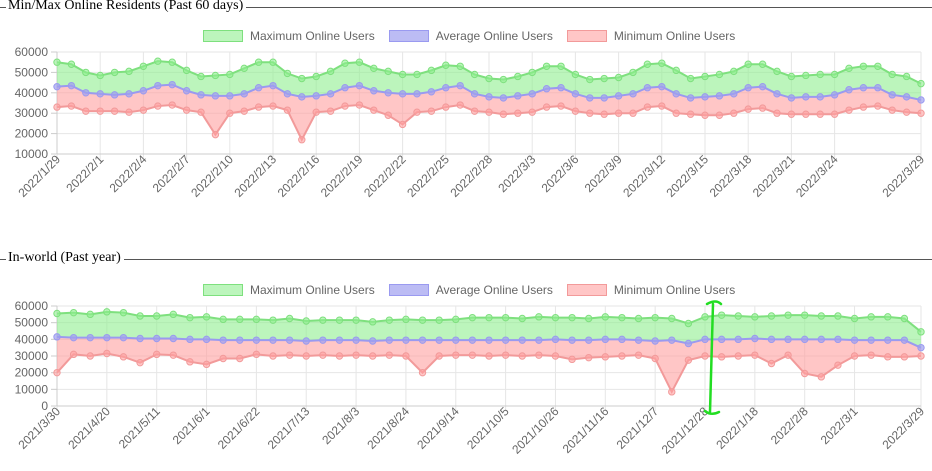  What do you see at coordinates (32, 373) in the screenshot?
I see `y-tick-label: 20000` at bounding box center [32, 373].